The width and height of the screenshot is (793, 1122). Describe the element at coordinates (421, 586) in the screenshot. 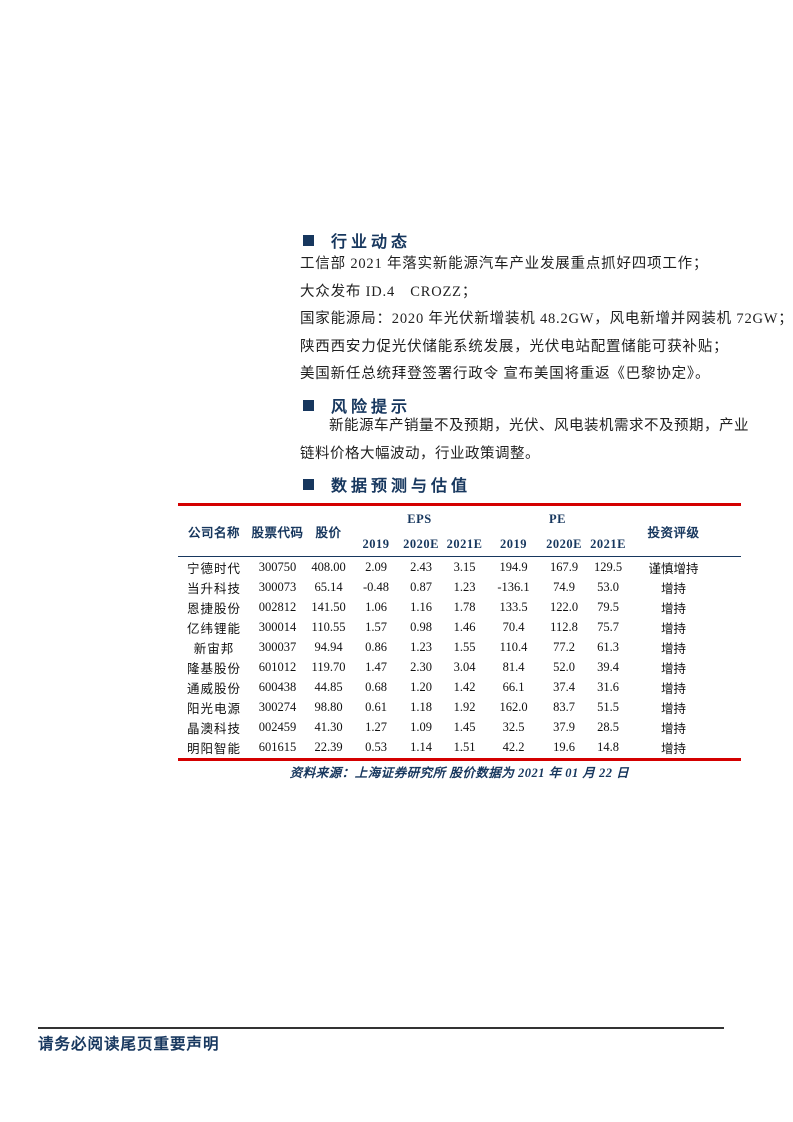

I see `table-cell: 0.87` at that location.